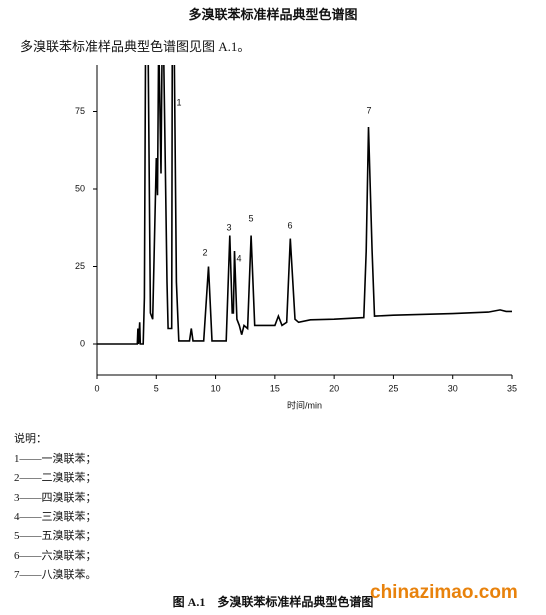  What do you see at coordinates (334, 388) in the screenshot?
I see `x-tick-label: 20` at bounding box center [334, 388].